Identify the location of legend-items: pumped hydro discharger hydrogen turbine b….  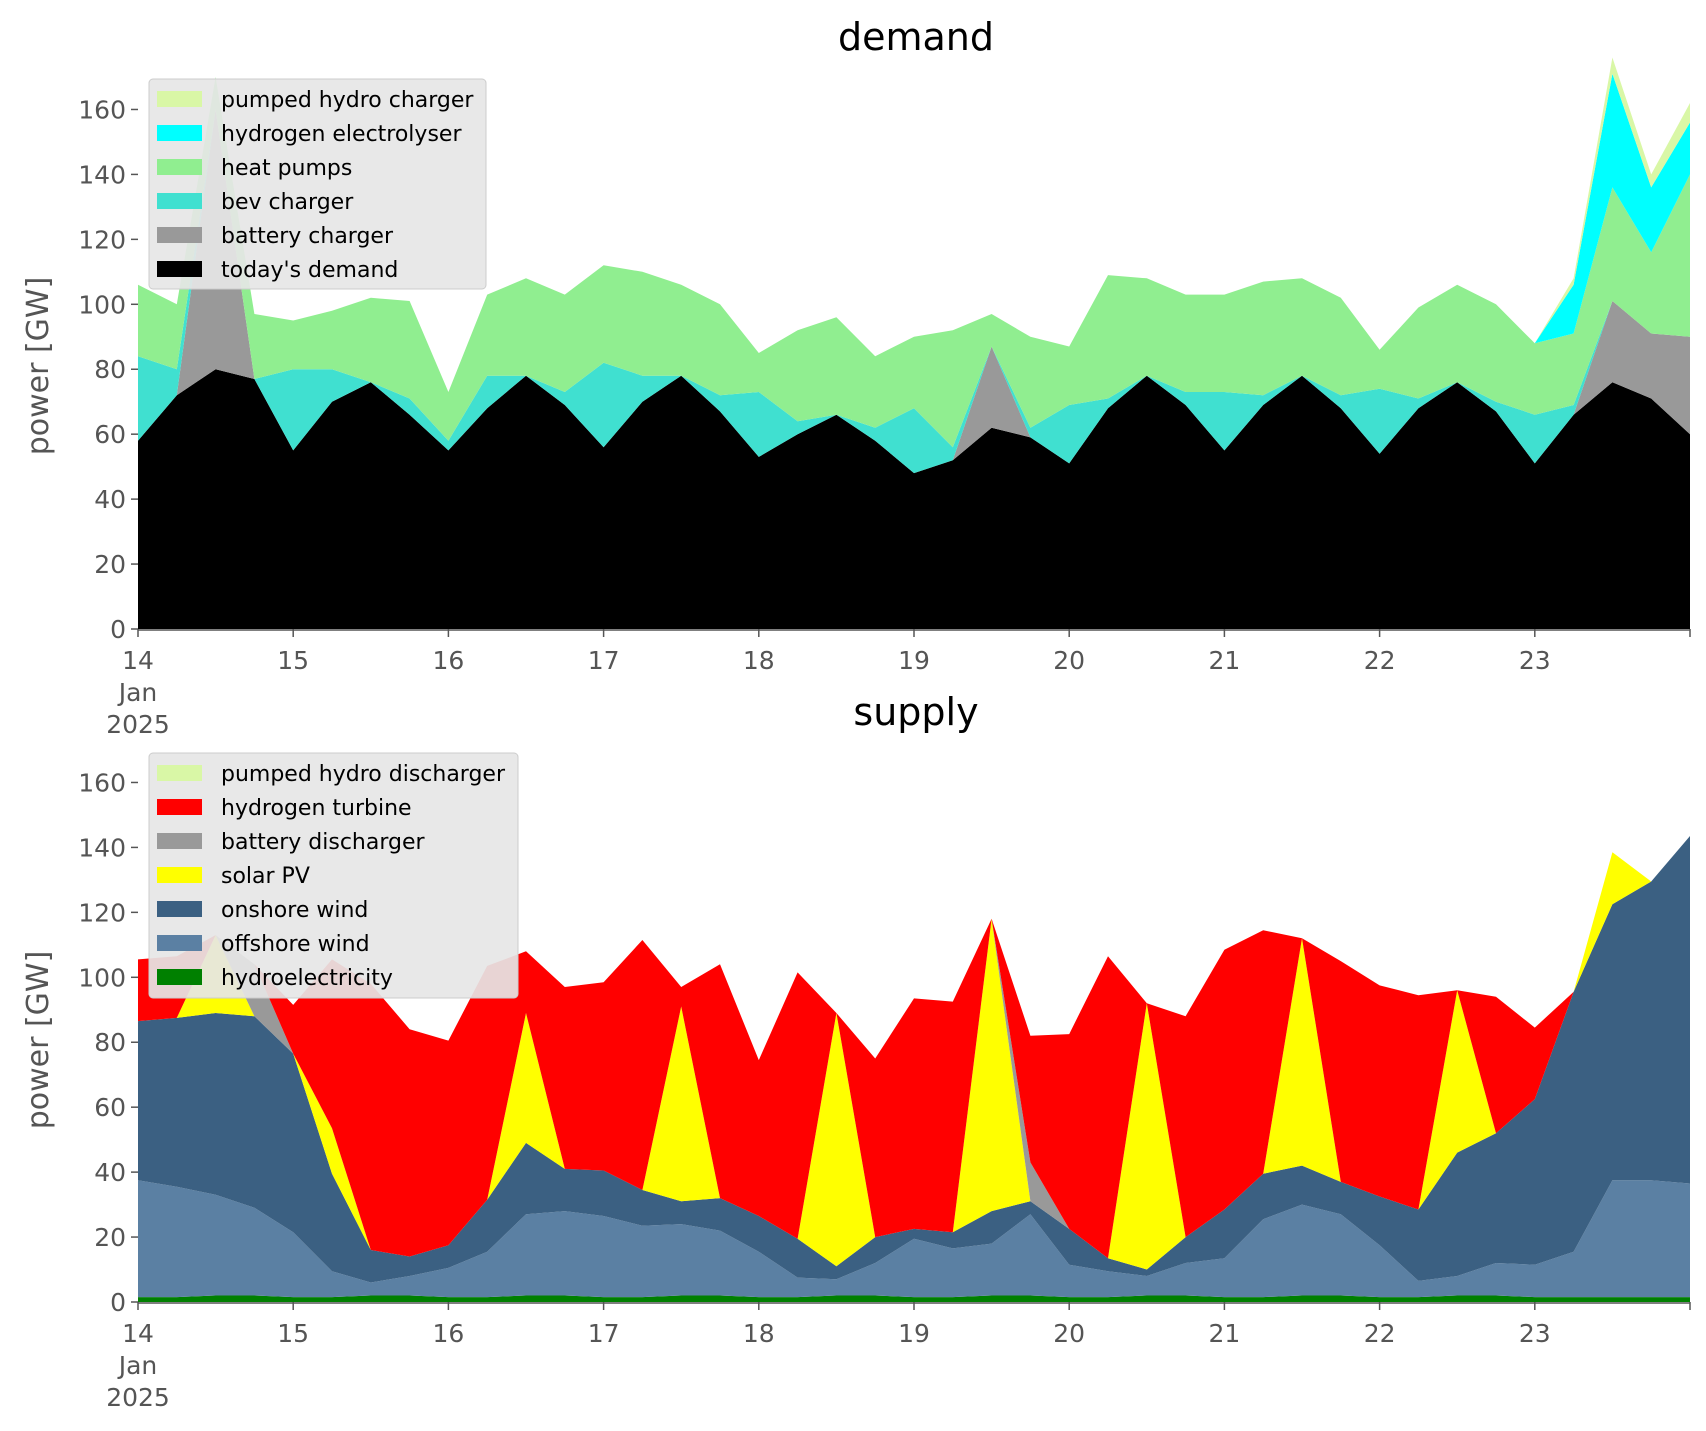
(331, 876).